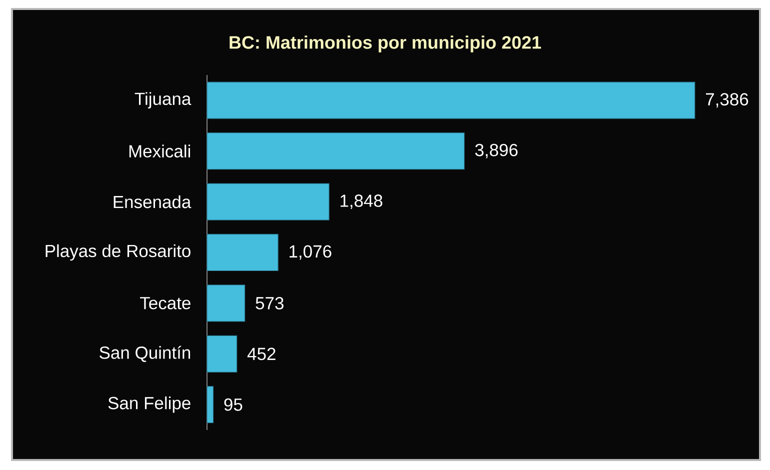 The image size is (770, 470). What do you see at coordinates (261, 354) in the screenshot?
I see `data-label: 452` at bounding box center [261, 354].